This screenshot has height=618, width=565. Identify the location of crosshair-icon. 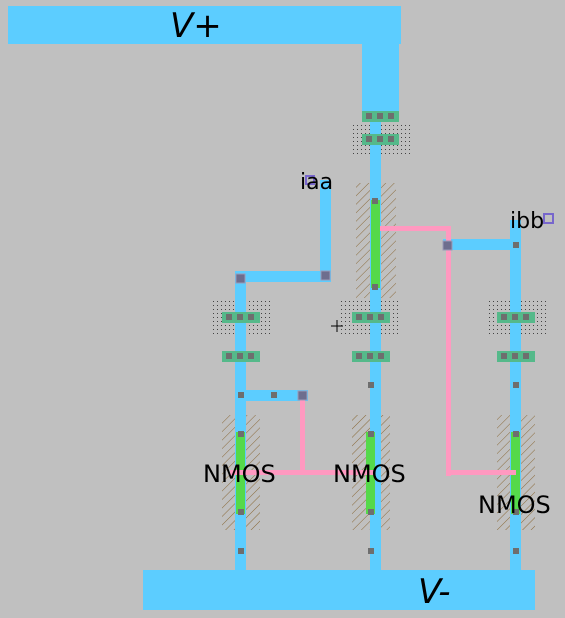
(337, 326).